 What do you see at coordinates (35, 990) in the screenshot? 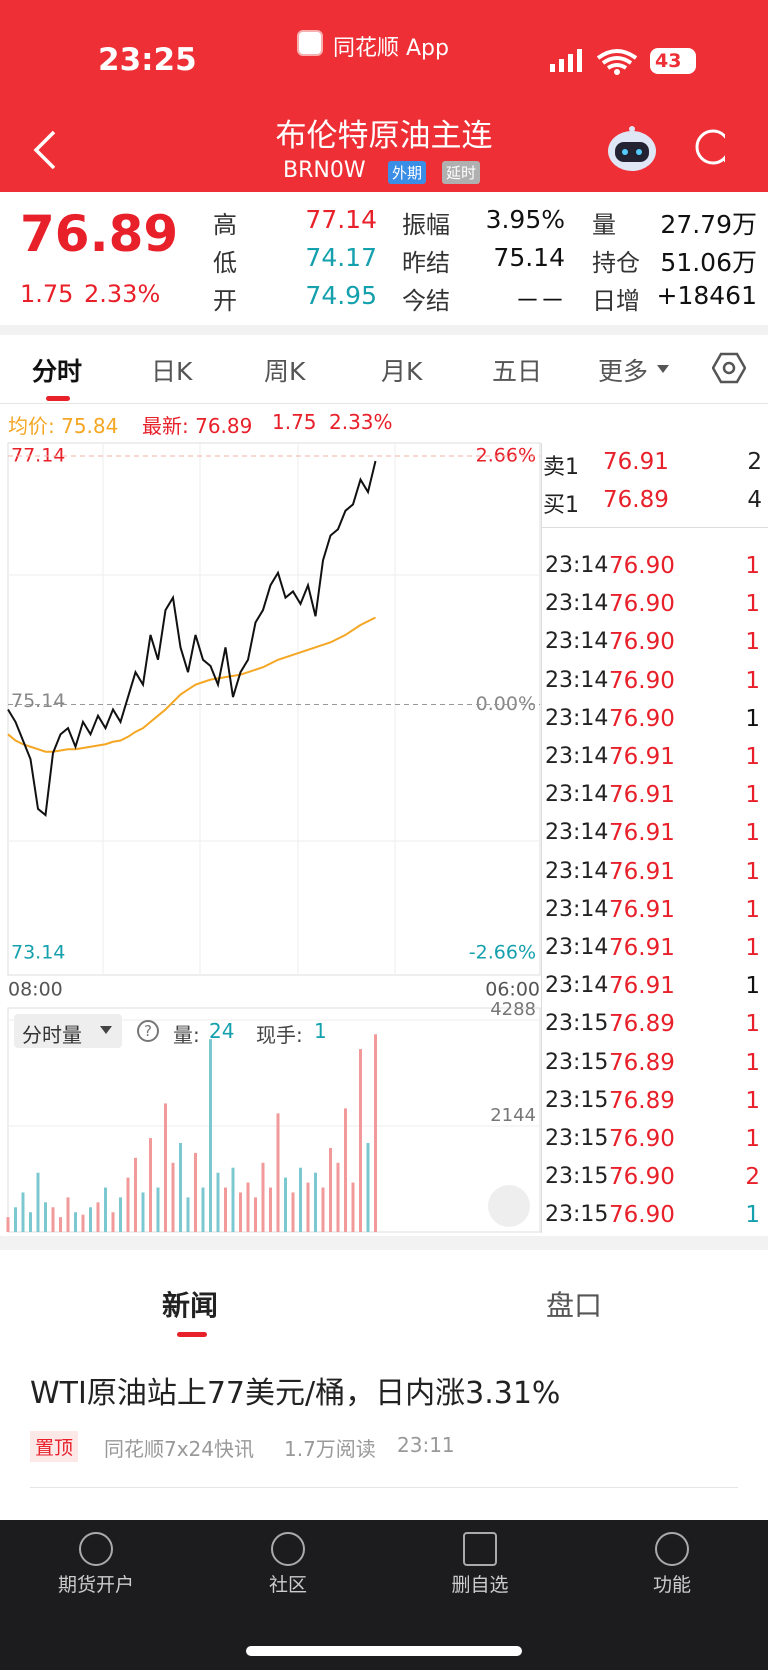
I see `x-label: 08:00` at bounding box center [35, 990].